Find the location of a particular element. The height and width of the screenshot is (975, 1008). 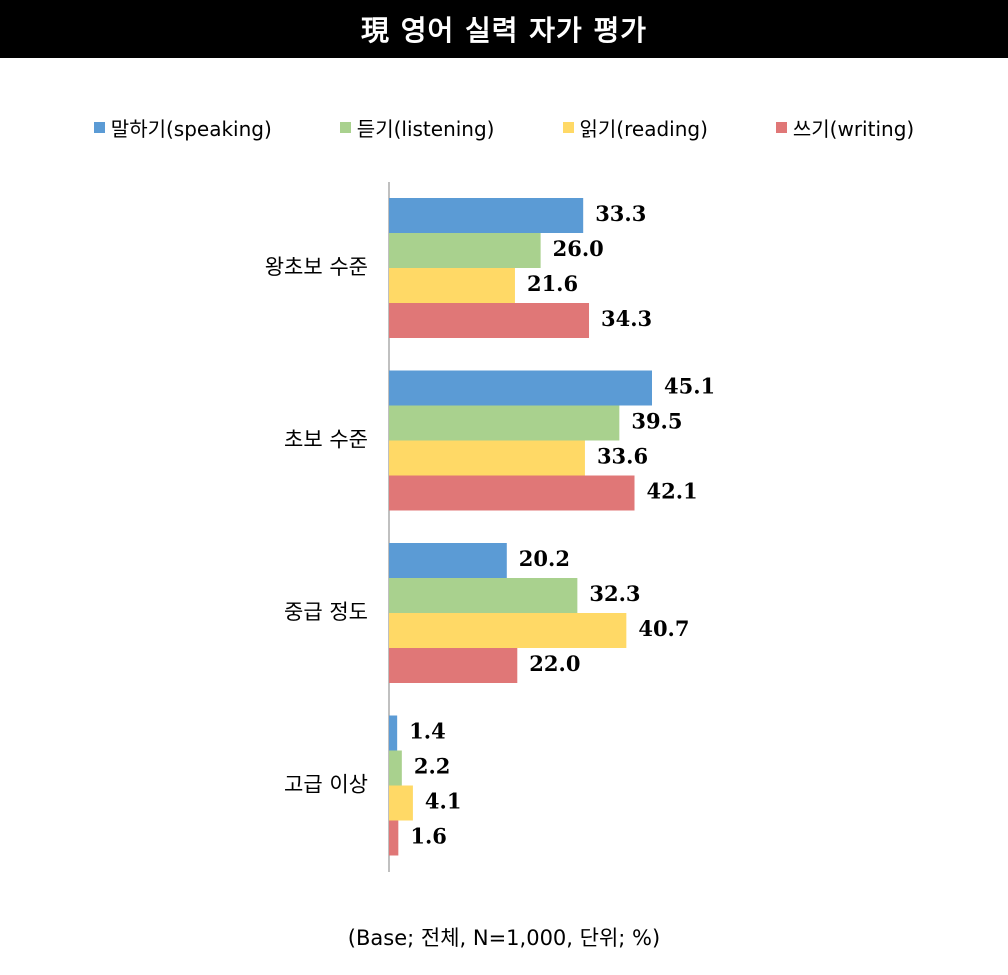

category-label: 고급 이상 is located at coordinates (326, 785).